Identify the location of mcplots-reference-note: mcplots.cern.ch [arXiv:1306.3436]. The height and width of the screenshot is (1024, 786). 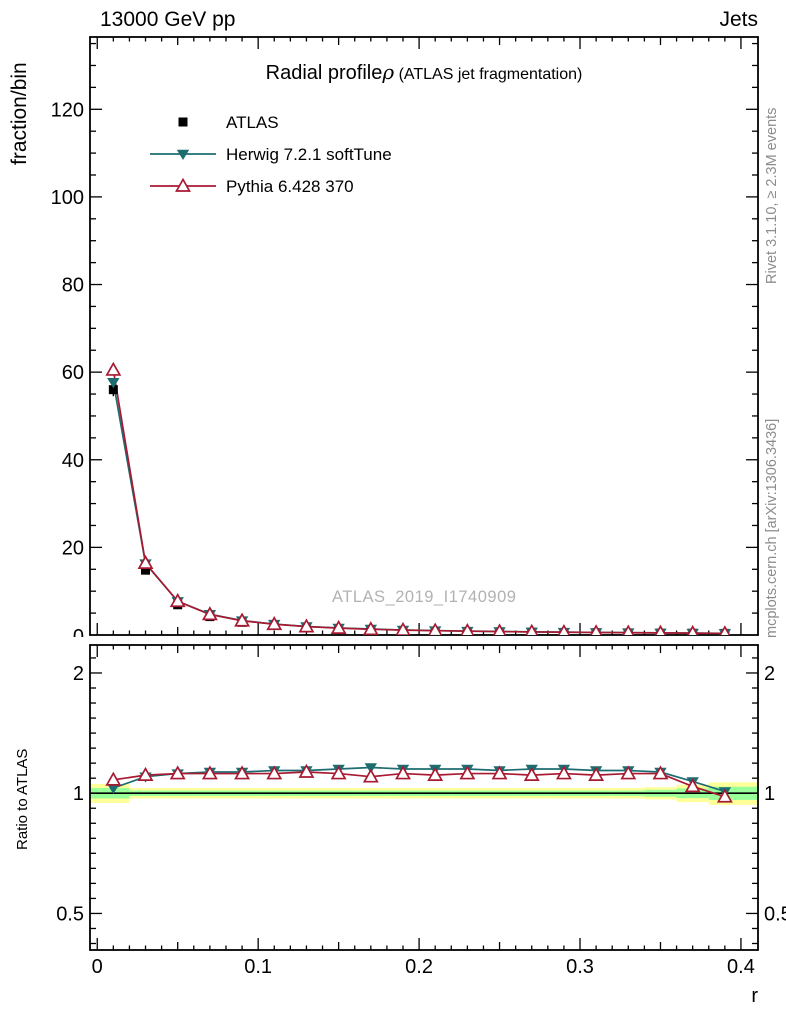
(772, 528).